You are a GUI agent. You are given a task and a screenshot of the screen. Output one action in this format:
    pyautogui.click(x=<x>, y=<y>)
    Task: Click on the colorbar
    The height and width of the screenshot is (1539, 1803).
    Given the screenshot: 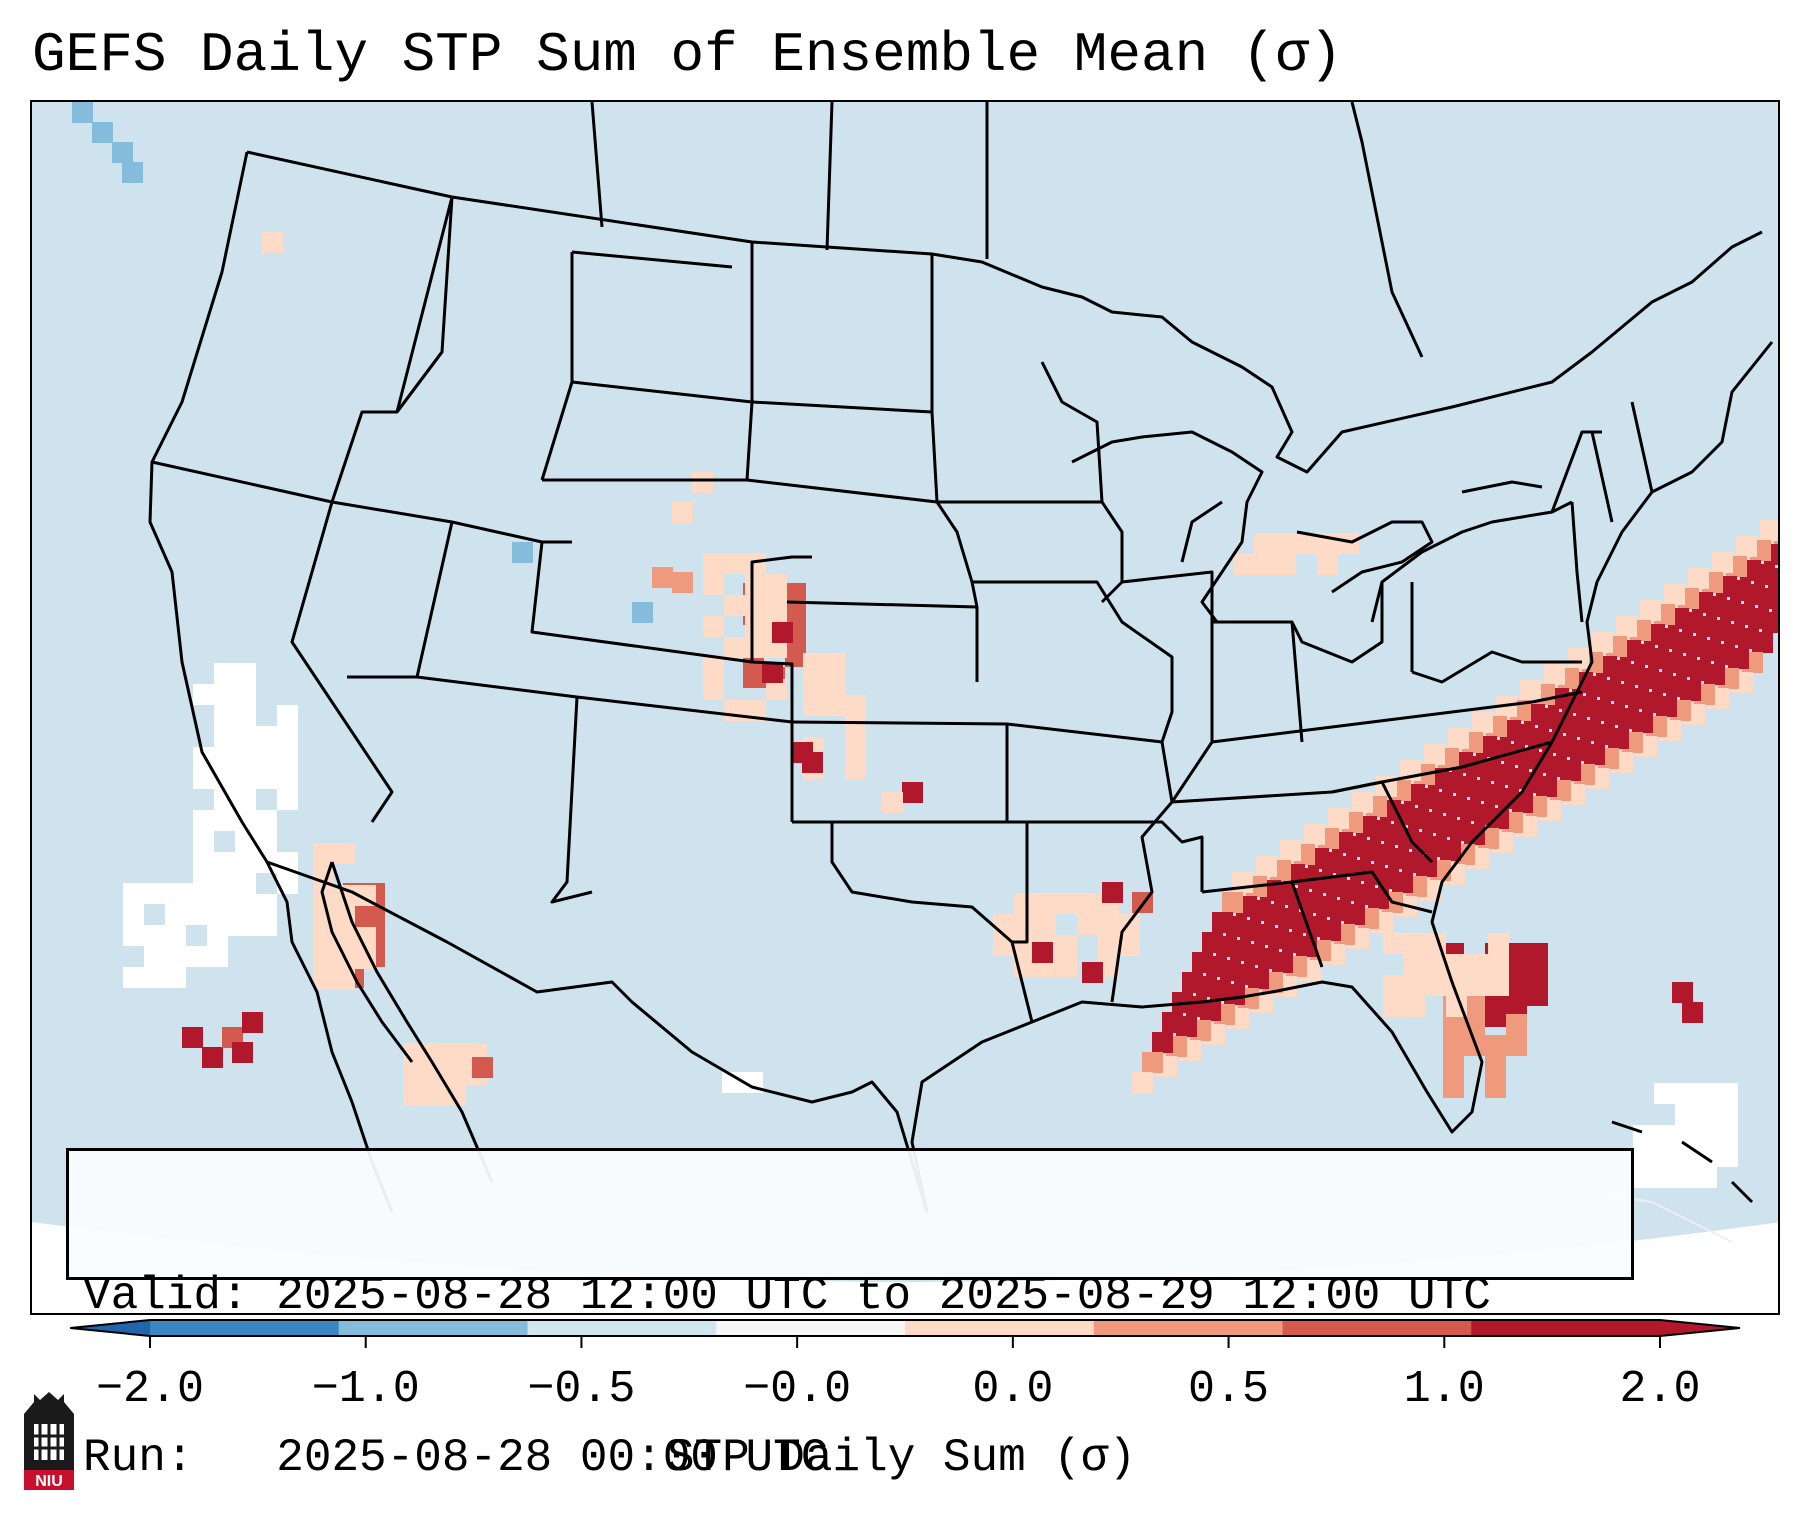 What is the action you would take?
    pyautogui.click(x=905, y=1333)
    